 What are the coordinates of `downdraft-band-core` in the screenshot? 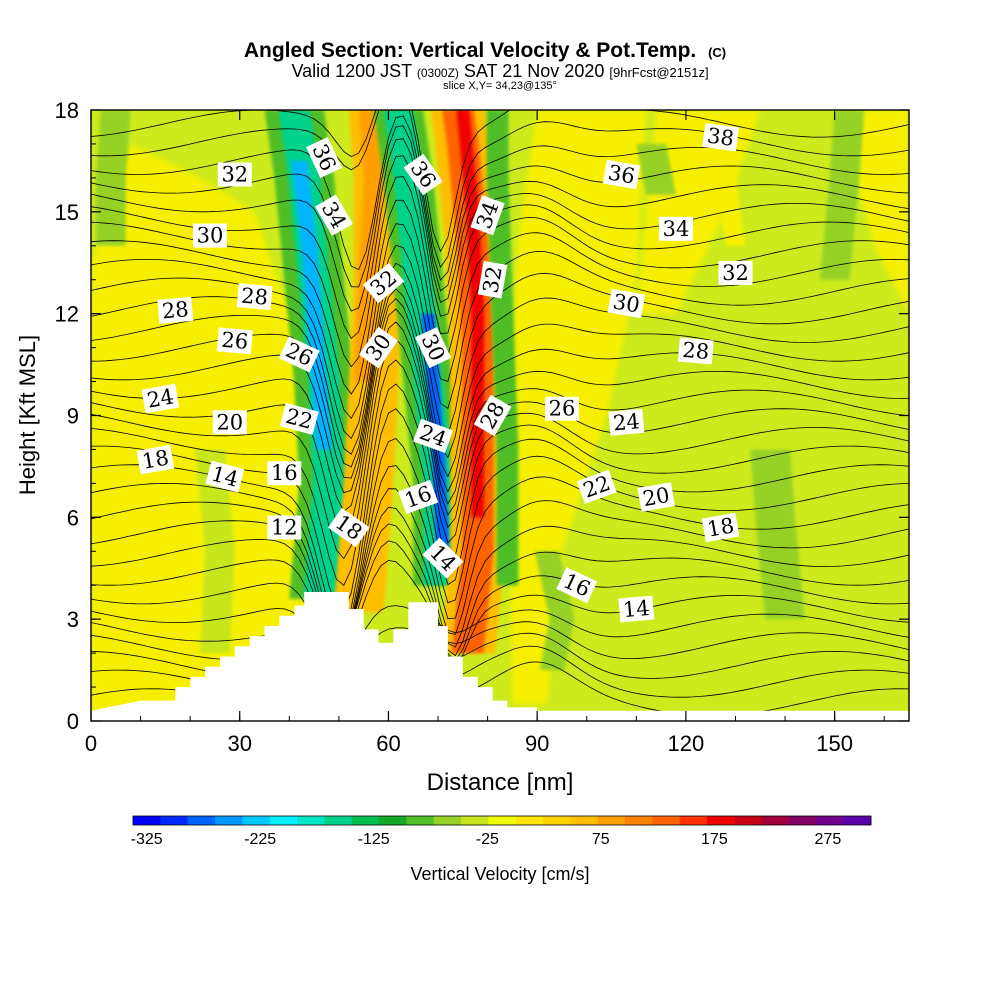 It's located at (311, 305).